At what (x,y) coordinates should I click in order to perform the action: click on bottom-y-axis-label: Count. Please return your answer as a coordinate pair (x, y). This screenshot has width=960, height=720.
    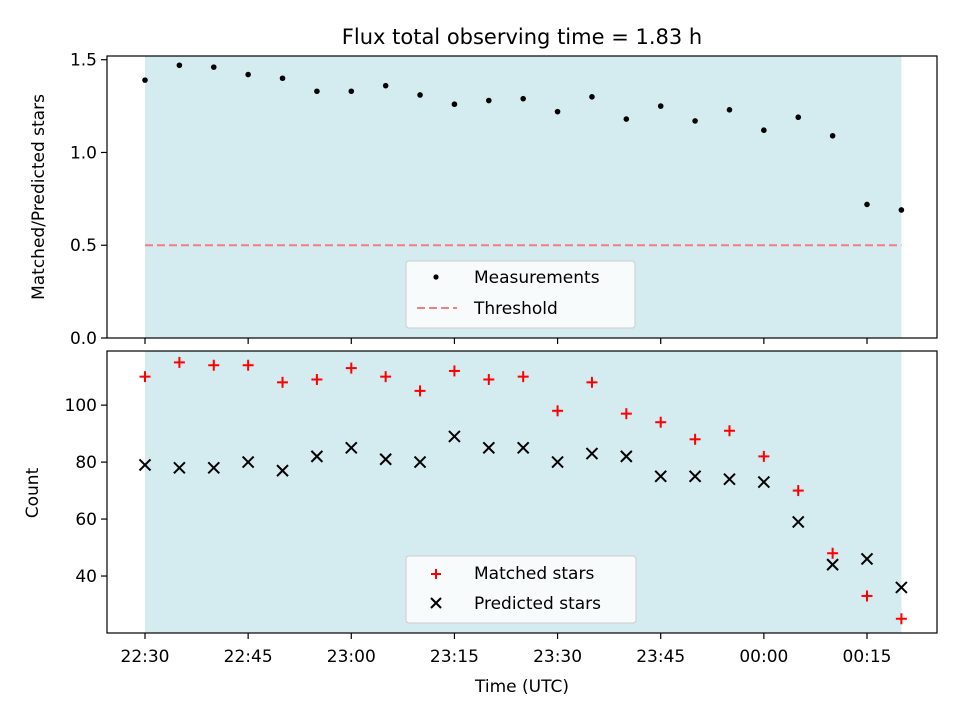
    Looking at the image, I should click on (33, 492).